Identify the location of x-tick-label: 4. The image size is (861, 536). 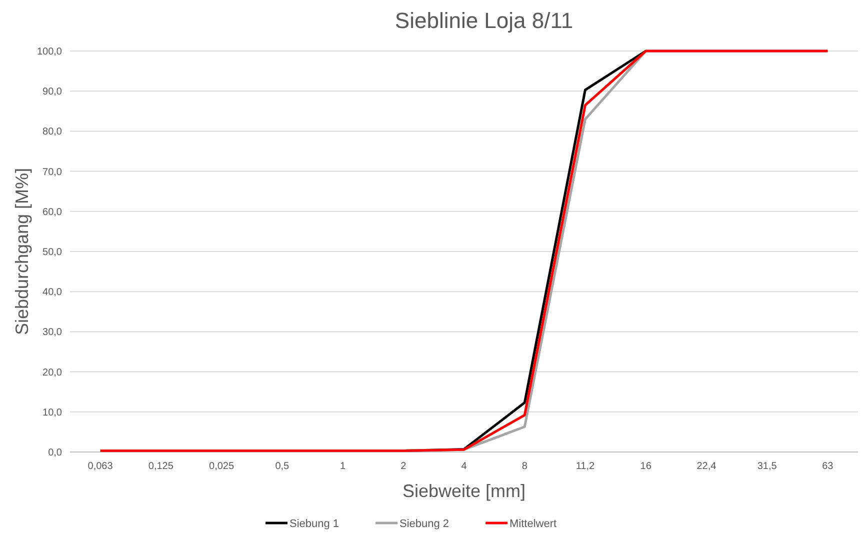
(464, 466).